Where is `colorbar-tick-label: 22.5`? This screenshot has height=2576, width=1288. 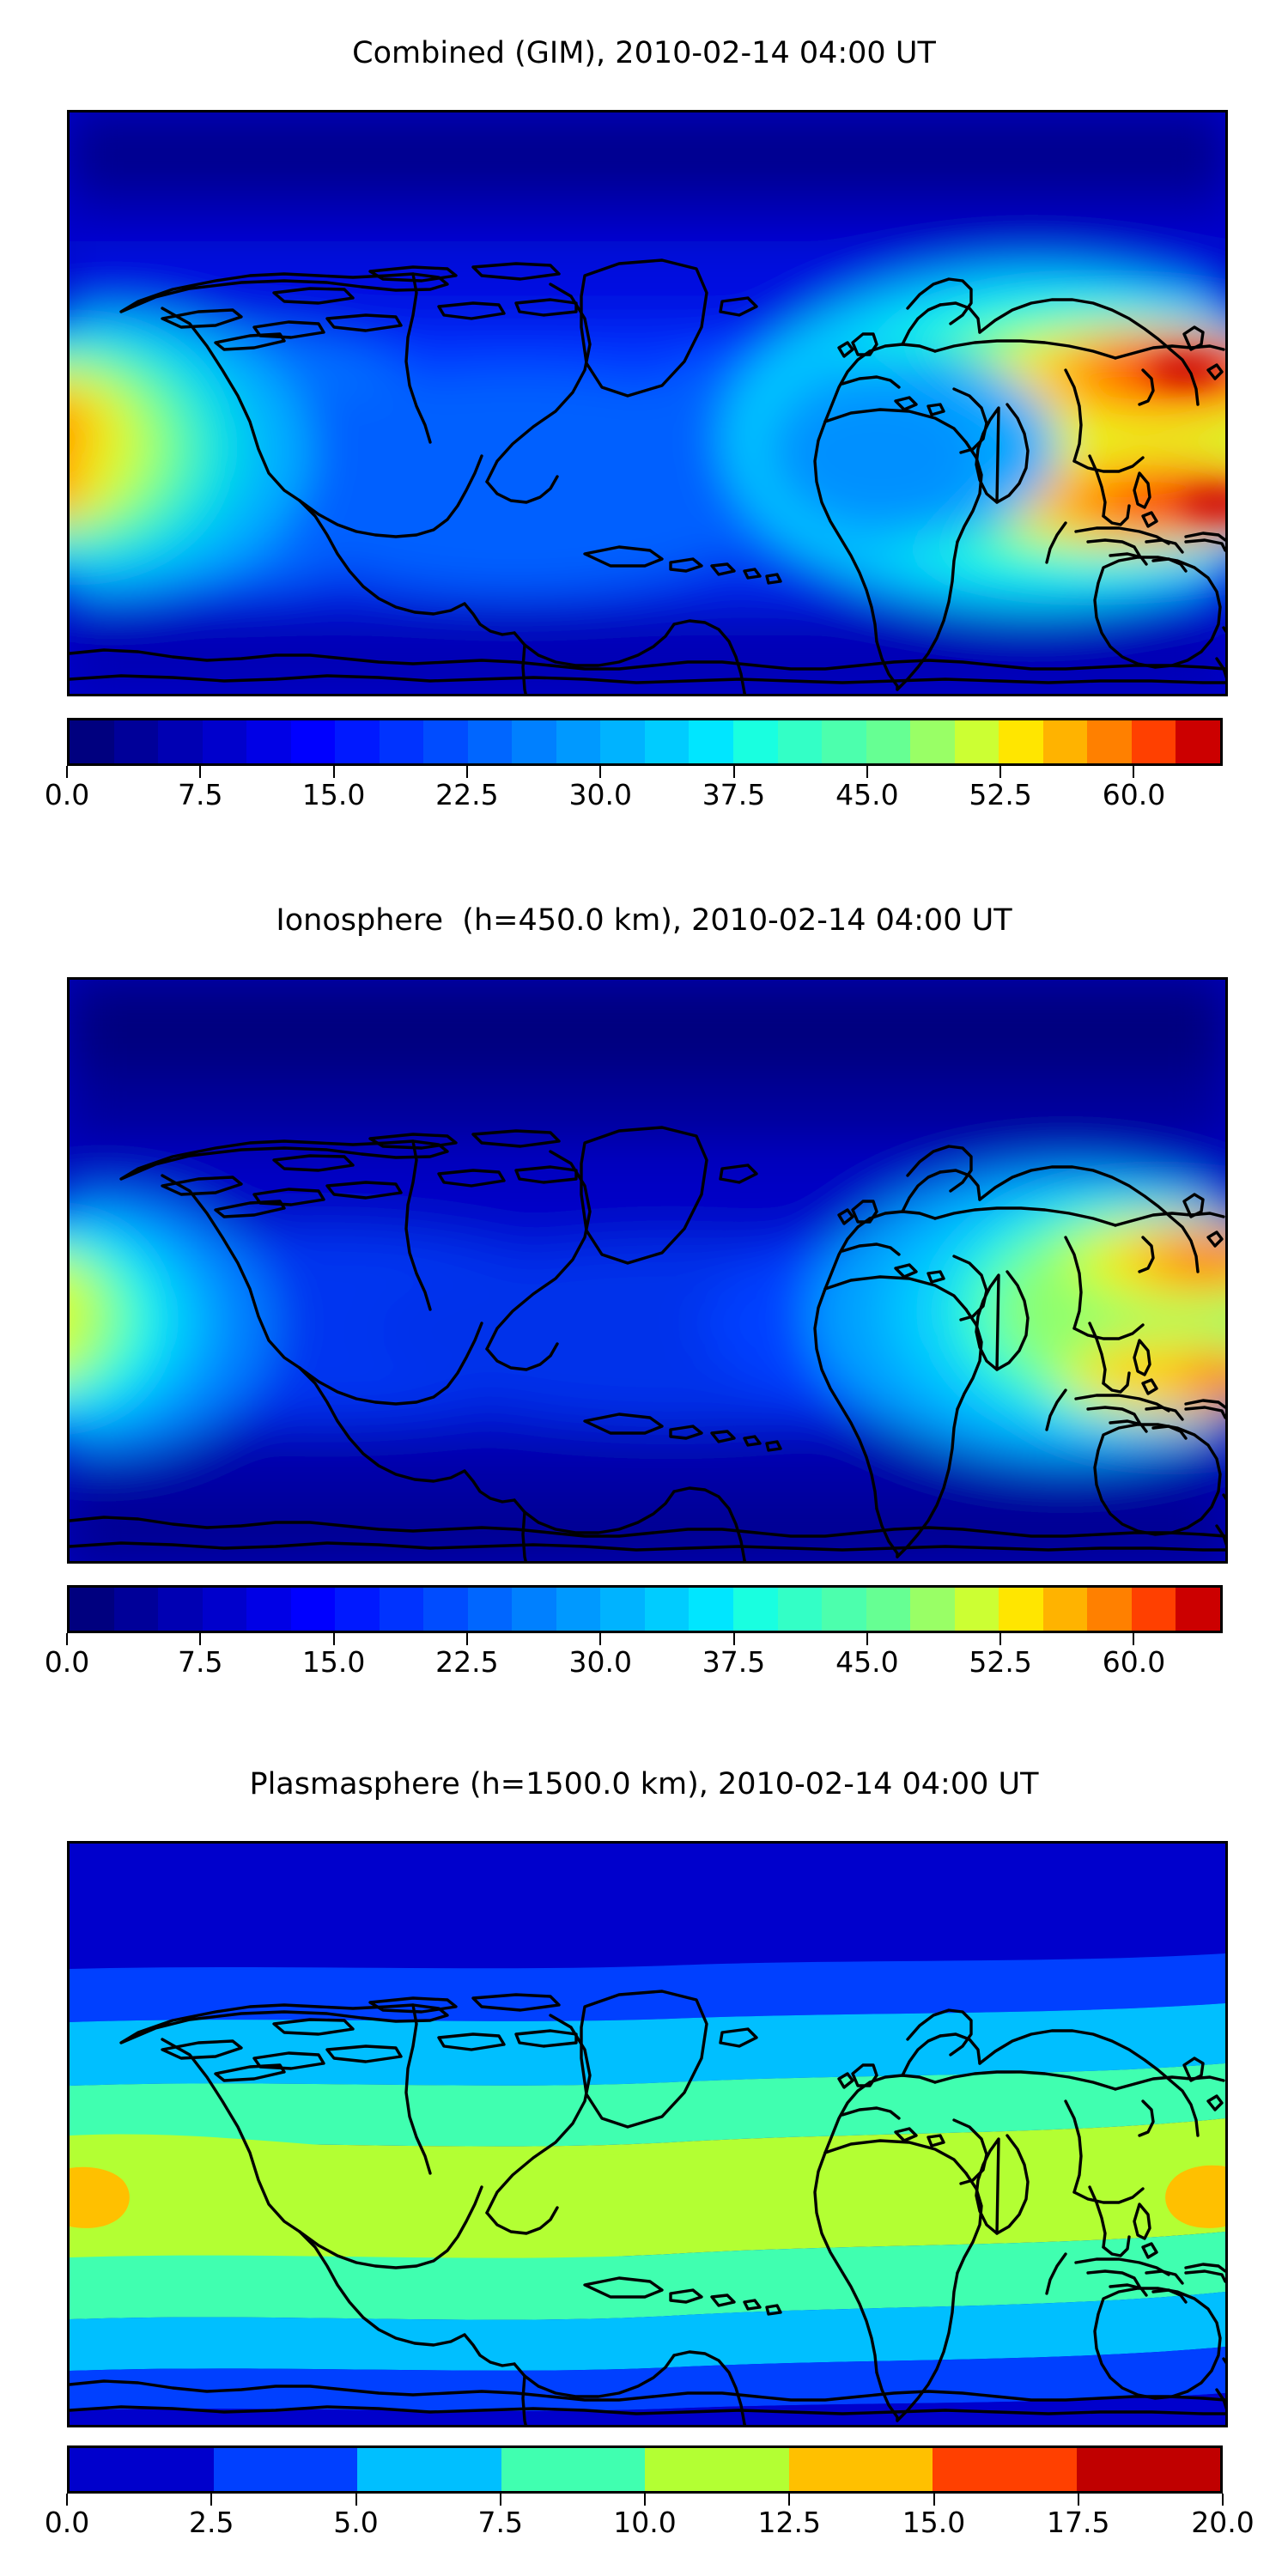
colorbar-tick-label: 22.5 is located at coordinates (467, 1662).